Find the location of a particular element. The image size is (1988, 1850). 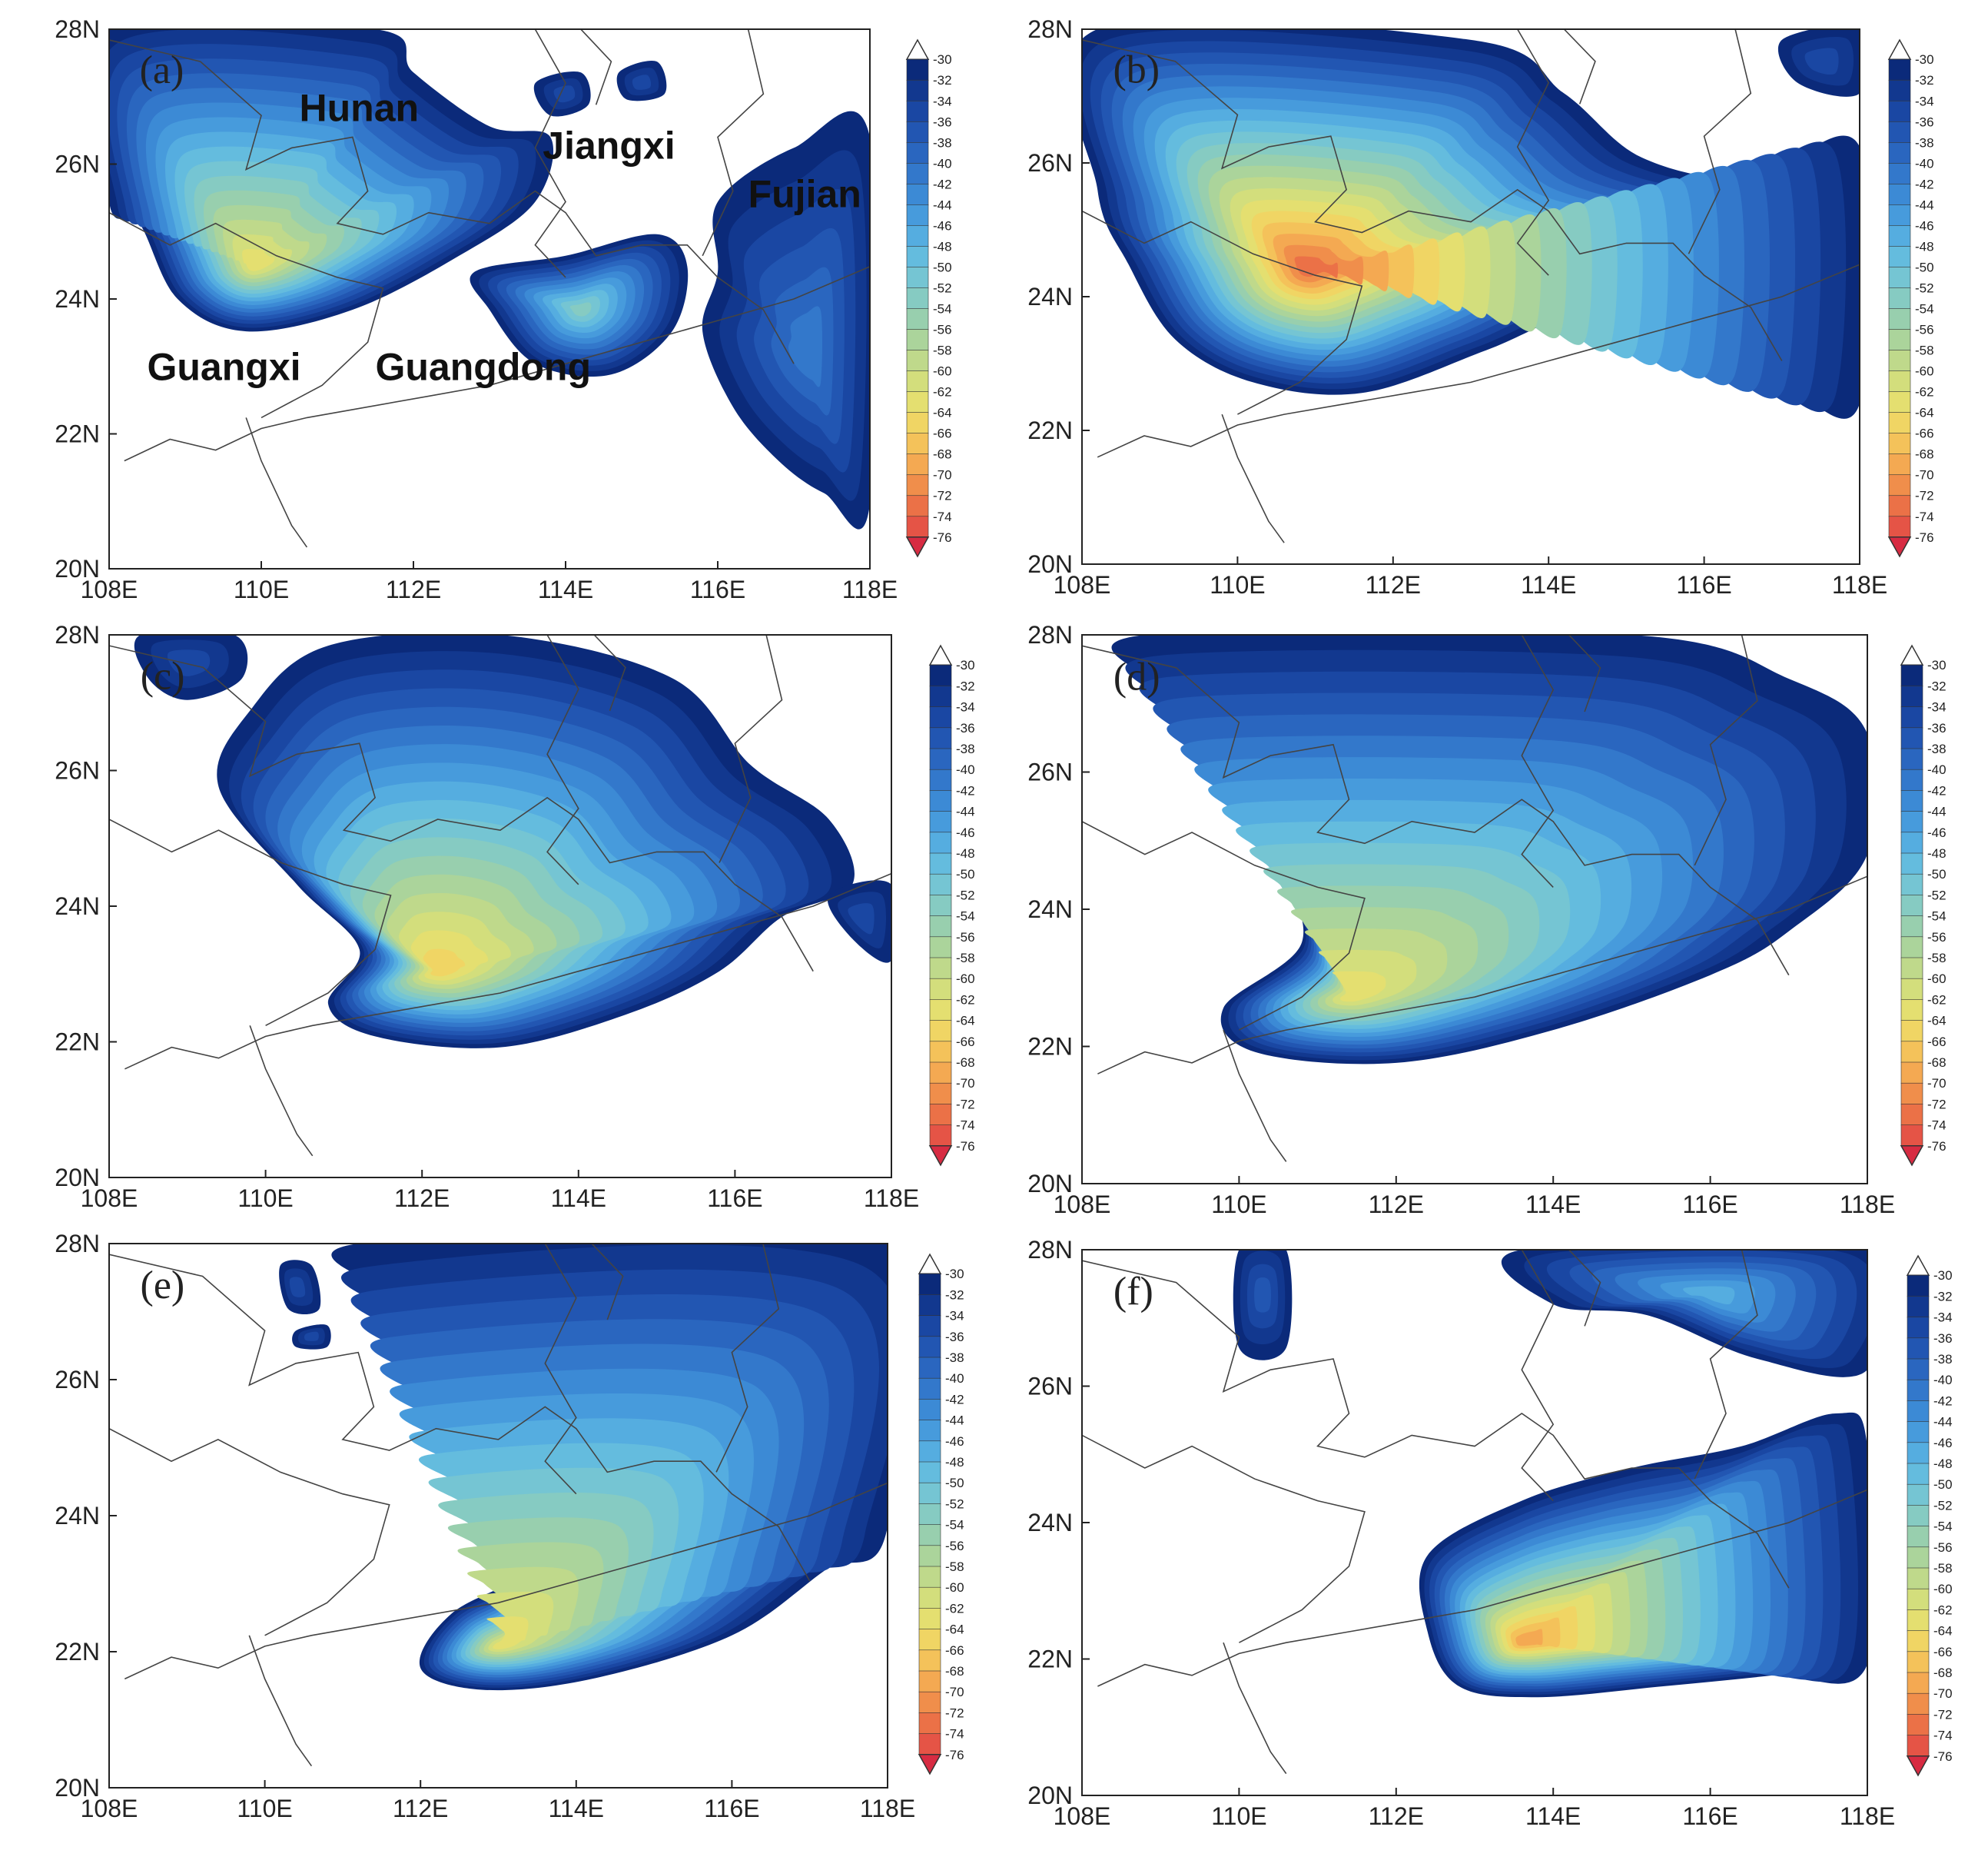

colorbar-tick-label: -36 is located at coordinates (1924, 122).